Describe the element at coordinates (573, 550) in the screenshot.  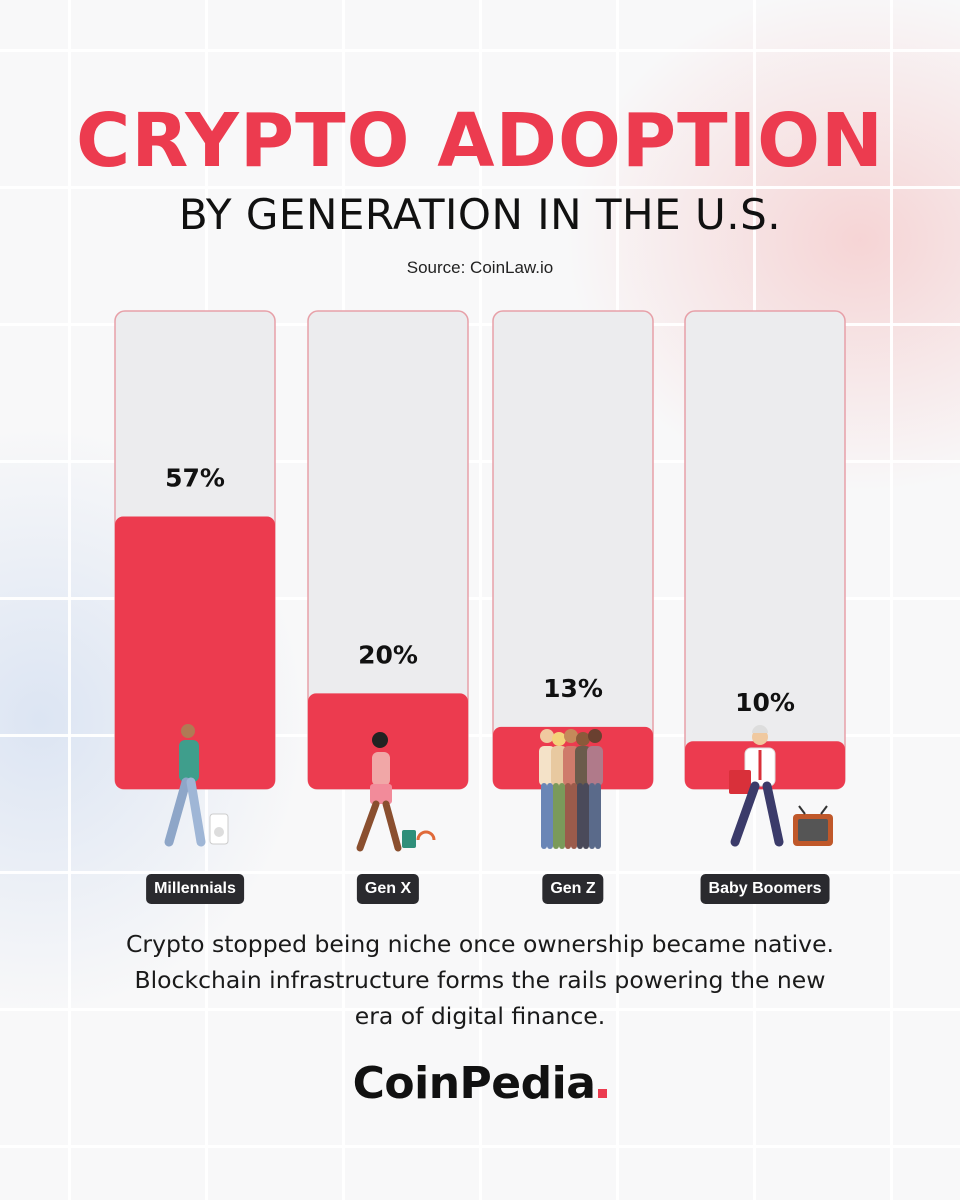
I see `bar-track-gen-z` at that location.